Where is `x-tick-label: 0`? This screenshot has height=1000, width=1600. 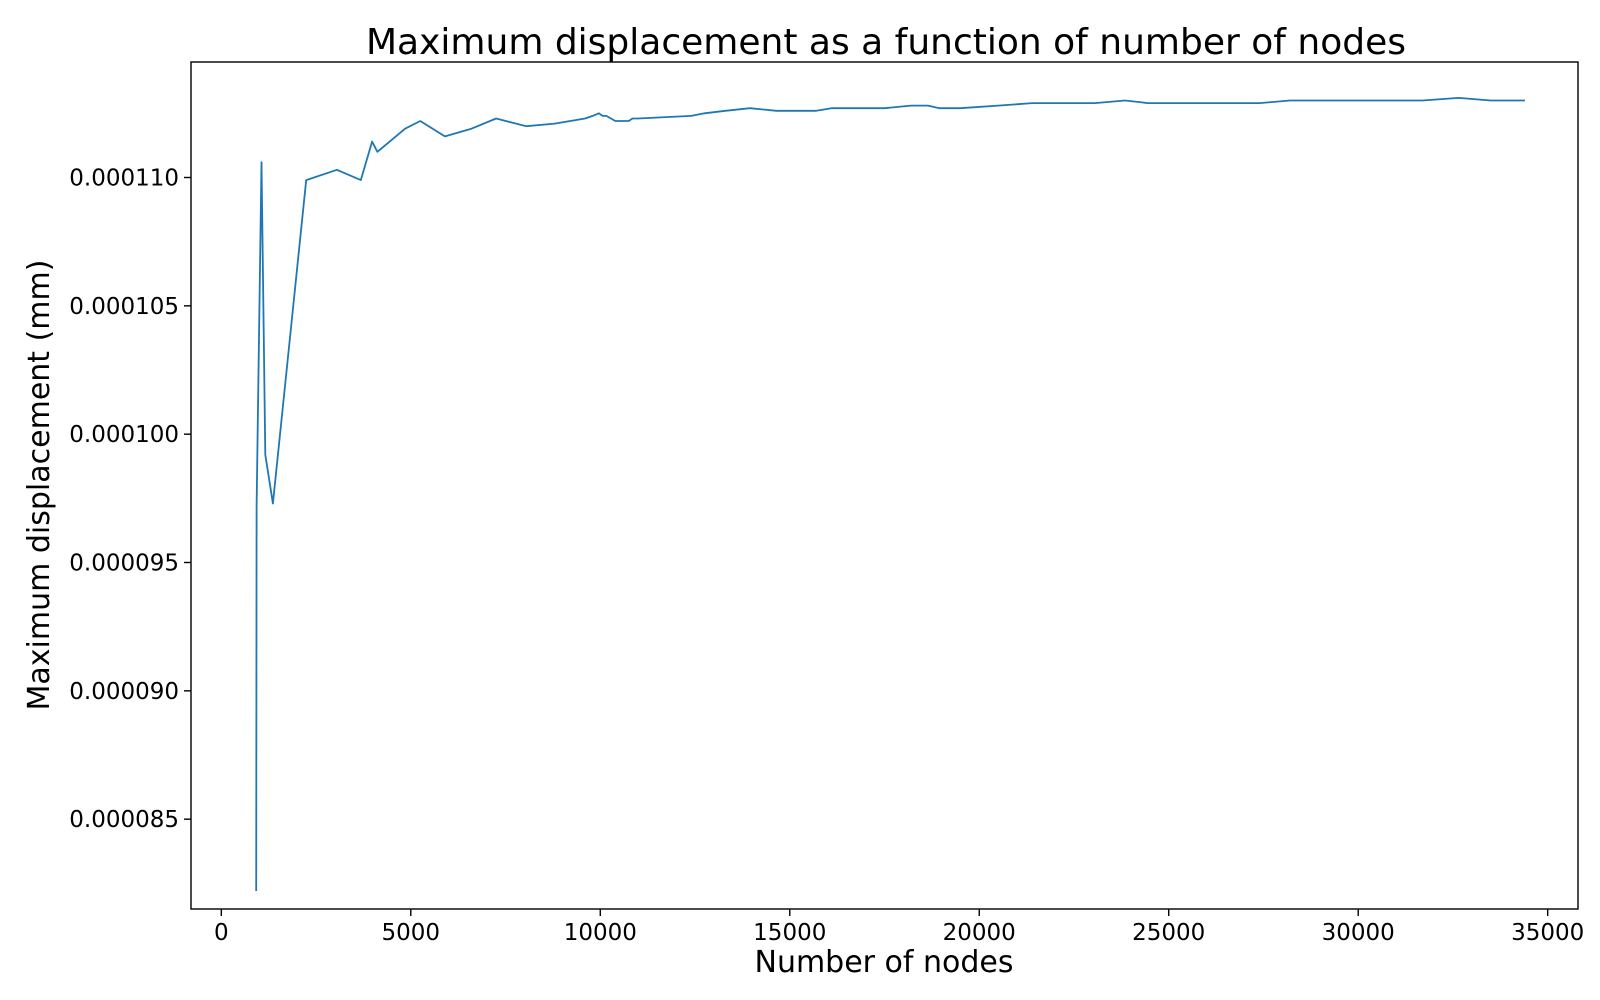
x-tick-label: 0 is located at coordinates (221, 933).